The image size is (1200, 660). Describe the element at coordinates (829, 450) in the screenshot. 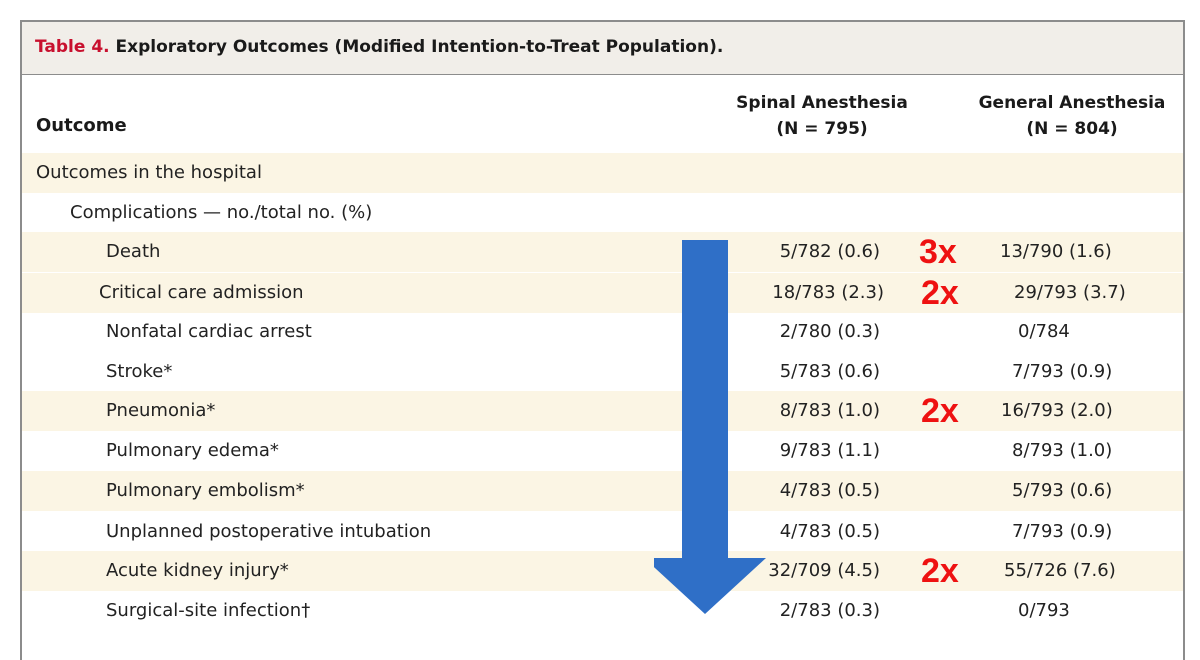

I see `spinal-value: 9/783 (1.1)` at that location.